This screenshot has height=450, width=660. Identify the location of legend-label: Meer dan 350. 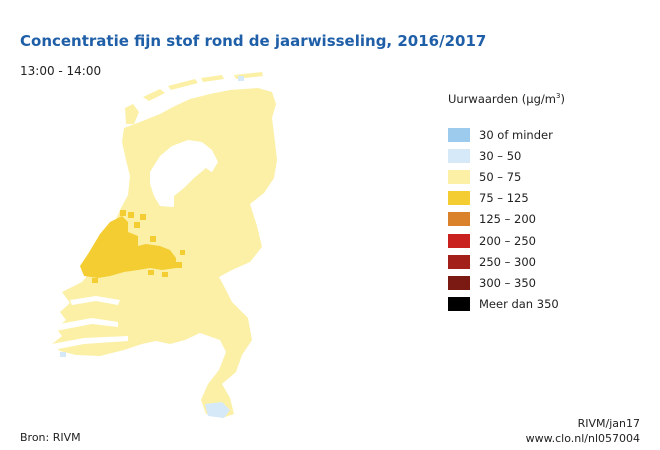
(519, 304).